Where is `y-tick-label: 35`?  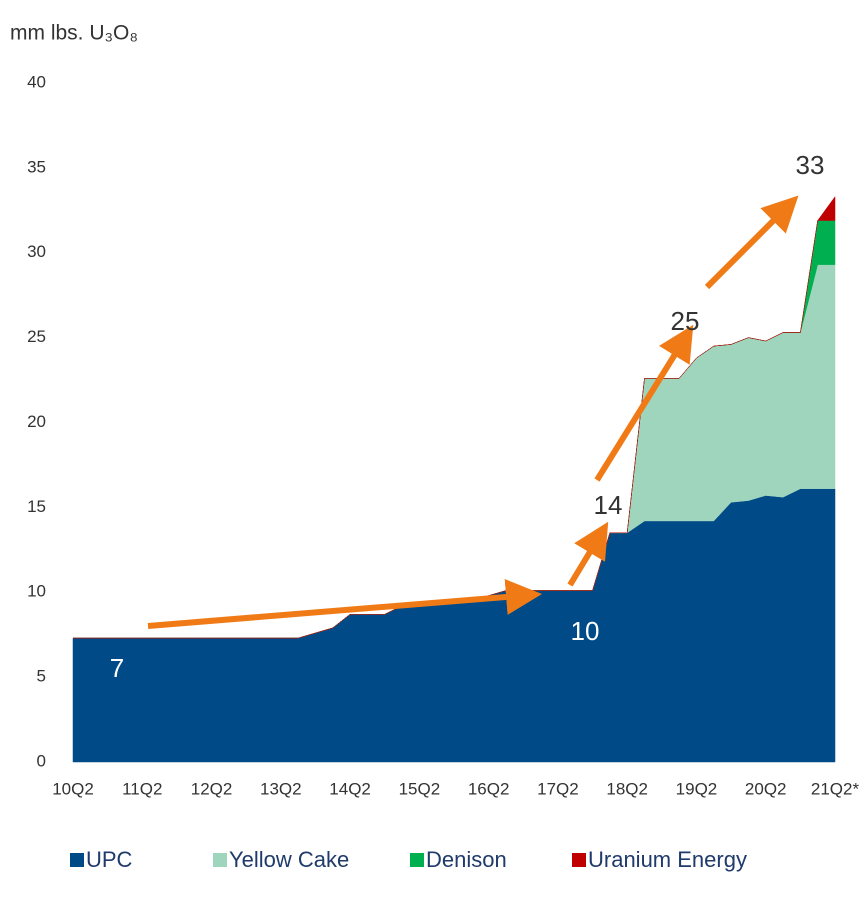
y-tick-label: 35 is located at coordinates (36, 166).